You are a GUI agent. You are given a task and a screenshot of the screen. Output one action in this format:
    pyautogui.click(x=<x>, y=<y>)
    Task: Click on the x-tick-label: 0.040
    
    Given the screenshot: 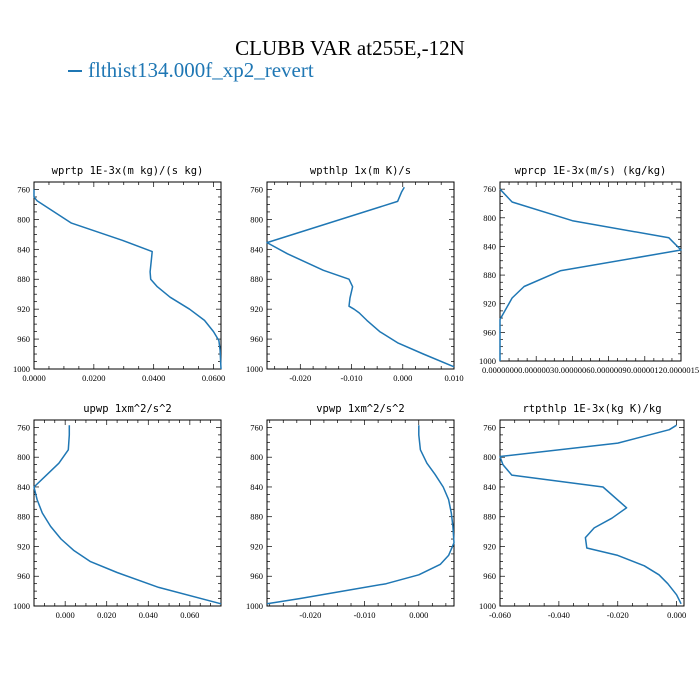 What is the action you would take?
    pyautogui.click(x=148, y=615)
    